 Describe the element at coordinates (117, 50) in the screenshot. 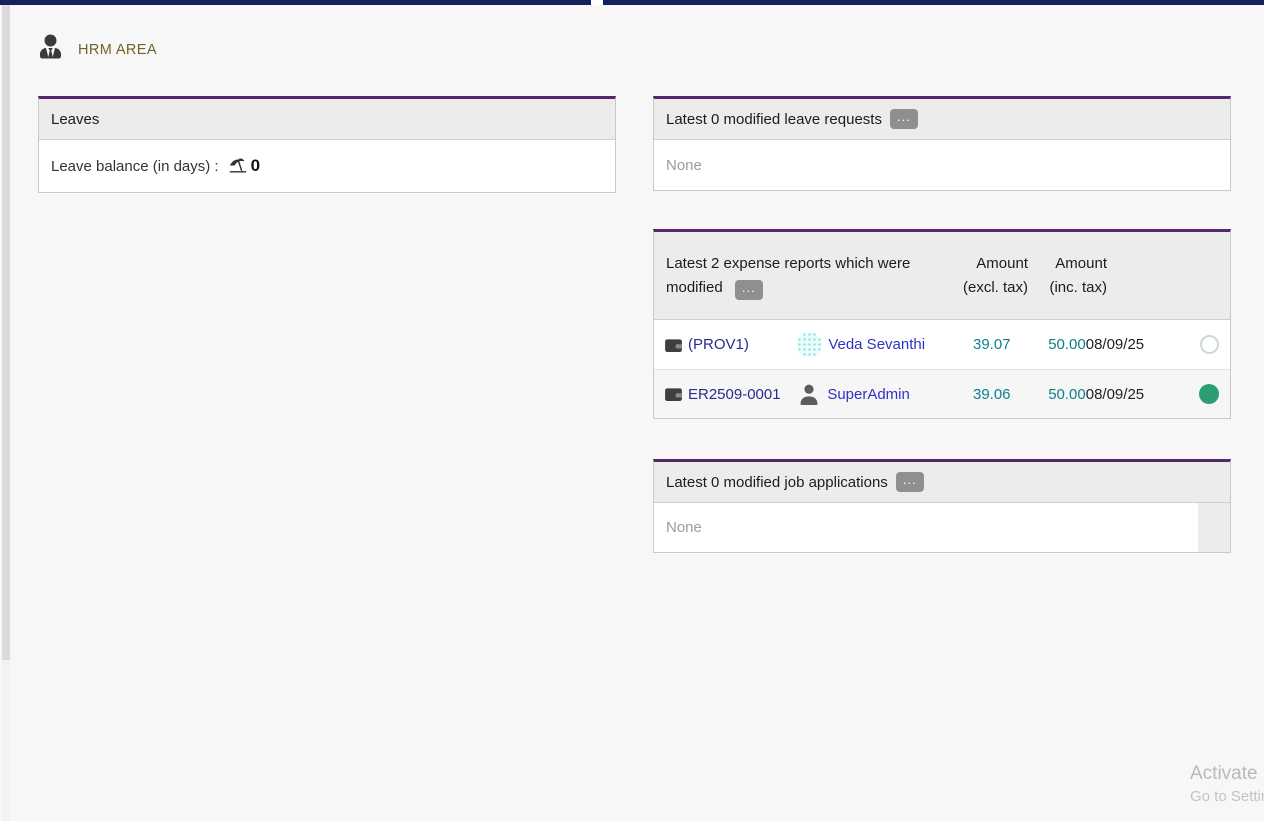

I see `page-title: HRM AREA` at that location.